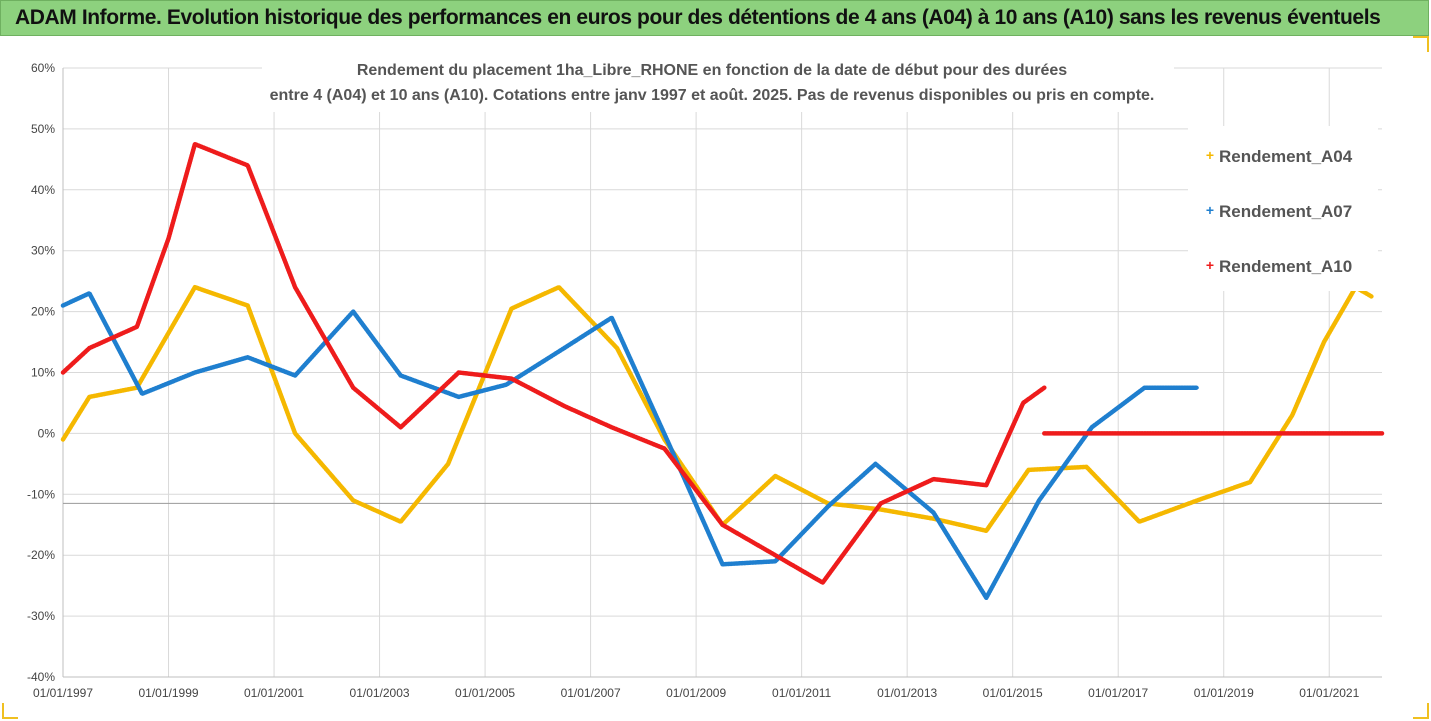 This screenshot has height=721, width=1431. What do you see at coordinates (41, 616) in the screenshot?
I see `y-tick-label: -30%` at bounding box center [41, 616].